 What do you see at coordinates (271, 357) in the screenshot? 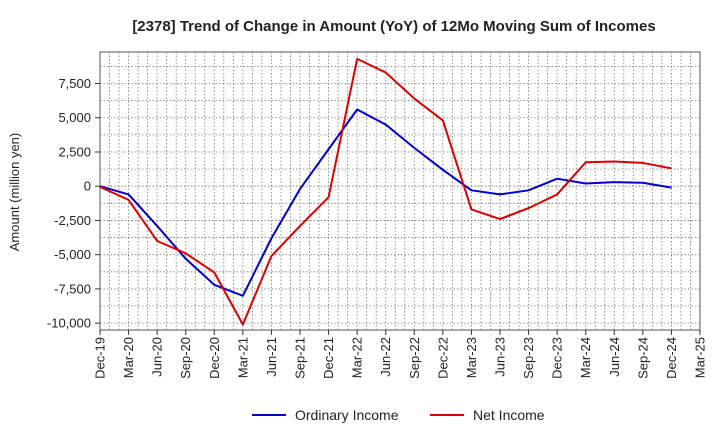
I see `x-tick-label: Jun-21` at bounding box center [271, 357].